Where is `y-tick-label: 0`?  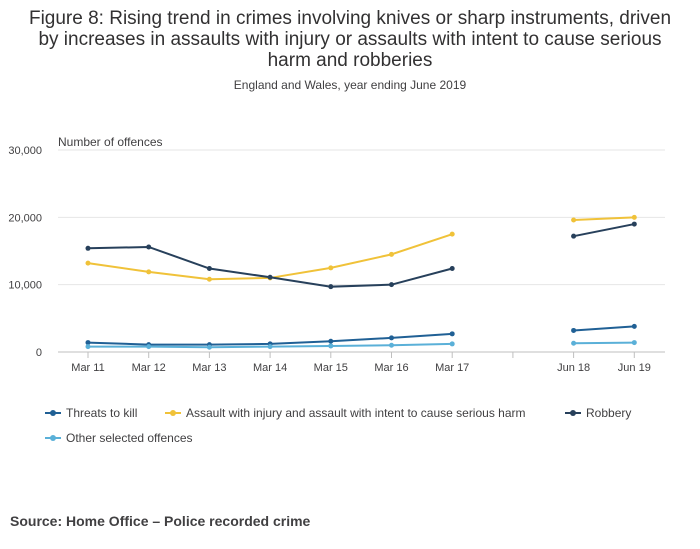
y-tick-label: 0 is located at coordinates (39, 353).